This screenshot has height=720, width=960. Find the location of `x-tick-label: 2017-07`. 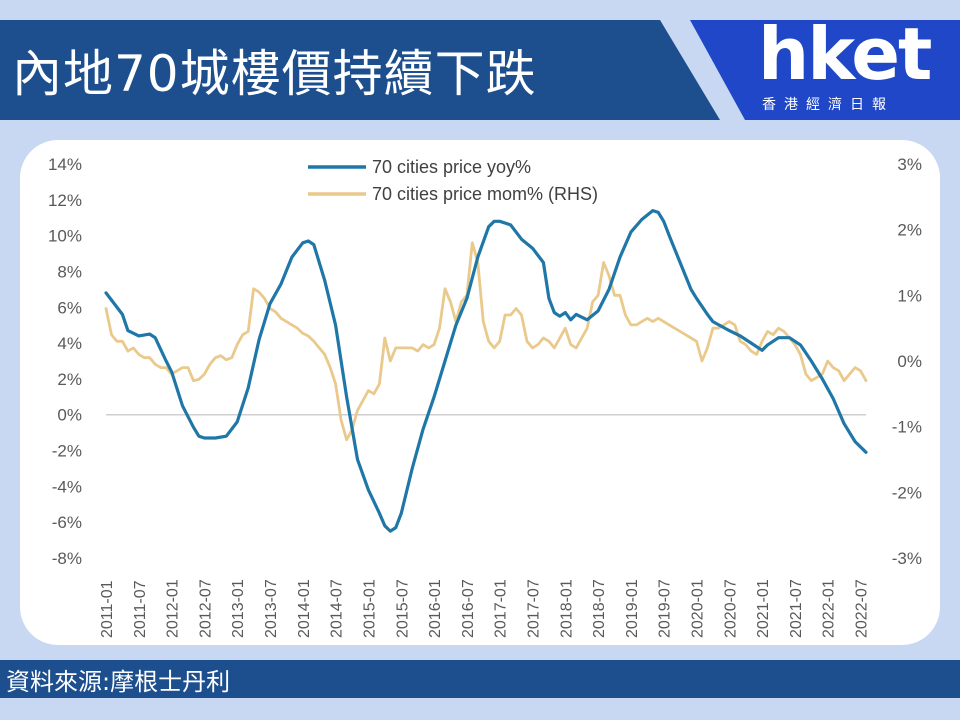

x-tick-label: 2017-07 is located at coordinates (533, 608).